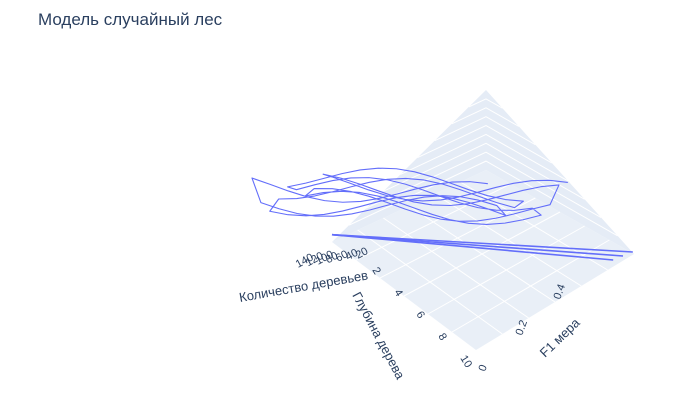 Image resolution: width=678 pixels, height=407 pixels. What do you see at coordinates (397, 293) in the screenshot?
I see `y-tick-label: 4` at bounding box center [397, 293].